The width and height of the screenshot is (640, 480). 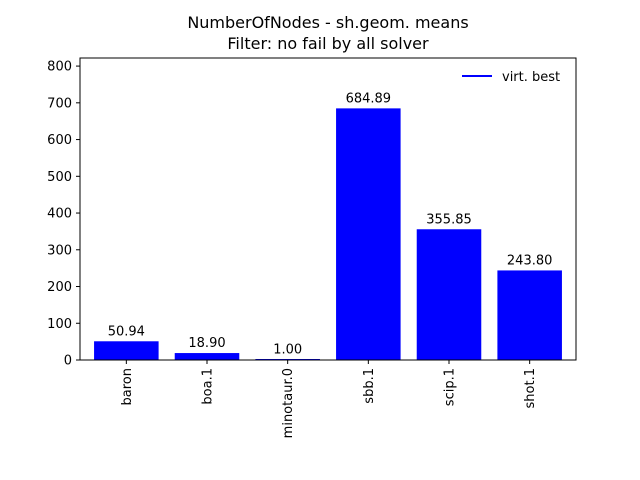 I want to click on x-tick-label: boa.1, so click(x=208, y=386).